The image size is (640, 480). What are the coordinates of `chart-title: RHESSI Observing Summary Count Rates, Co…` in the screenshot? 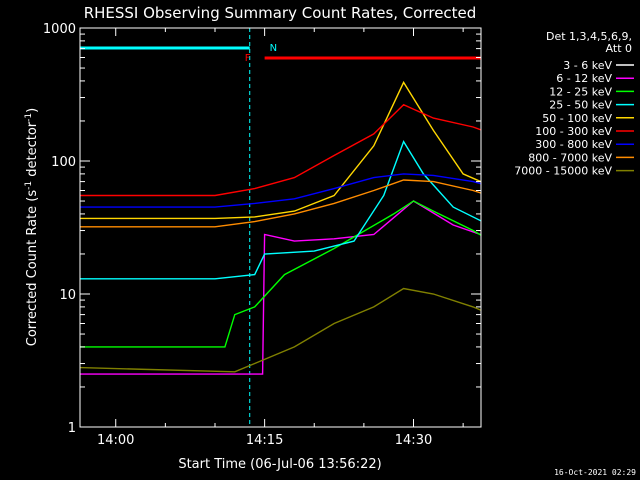 It's located at (280, 13).